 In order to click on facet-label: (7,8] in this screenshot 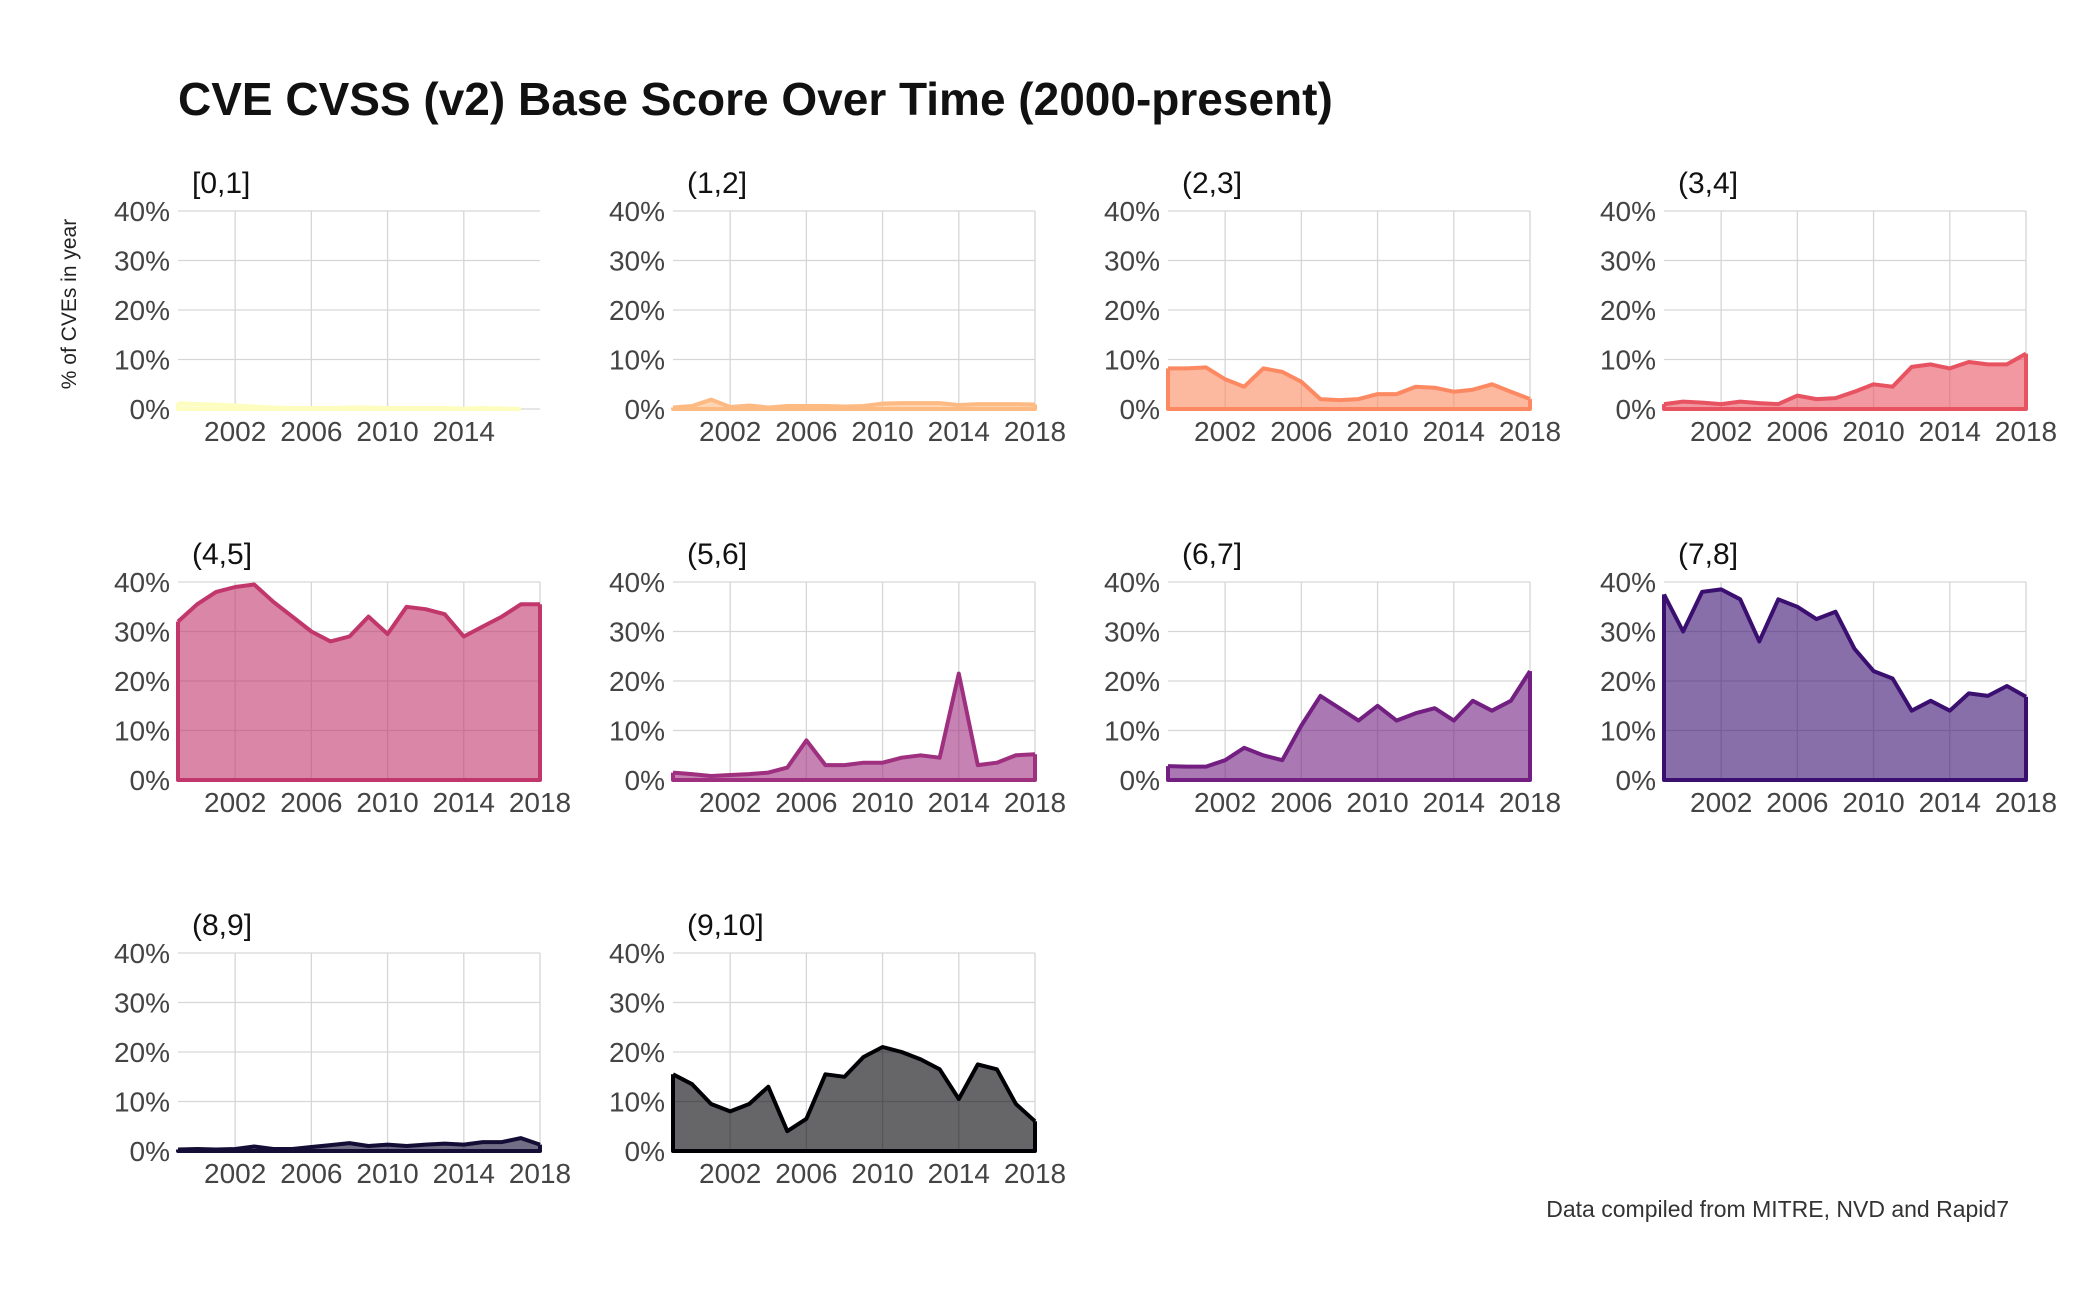, I will do `click(1708, 554)`.